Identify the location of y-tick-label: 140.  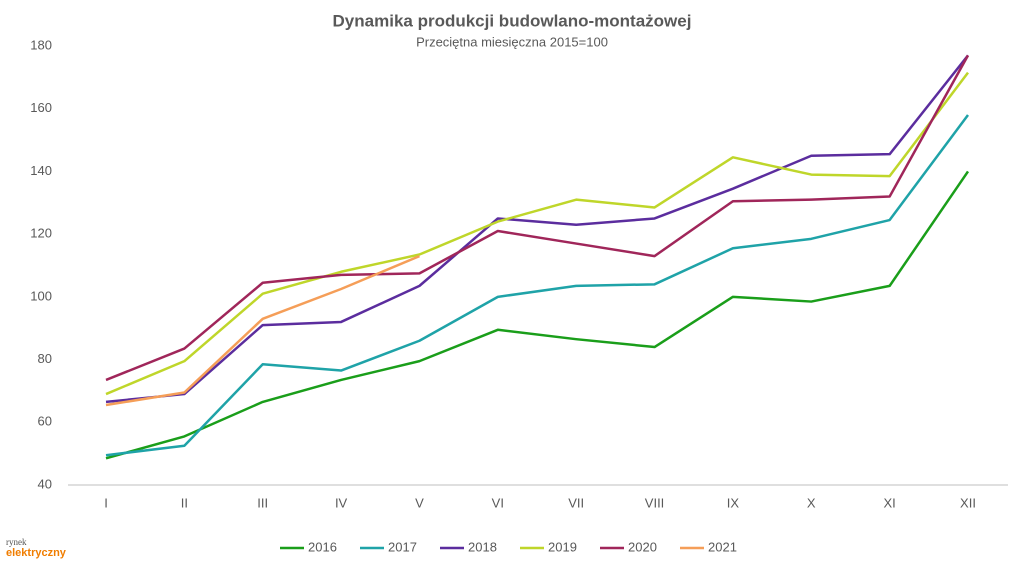
(41, 170).